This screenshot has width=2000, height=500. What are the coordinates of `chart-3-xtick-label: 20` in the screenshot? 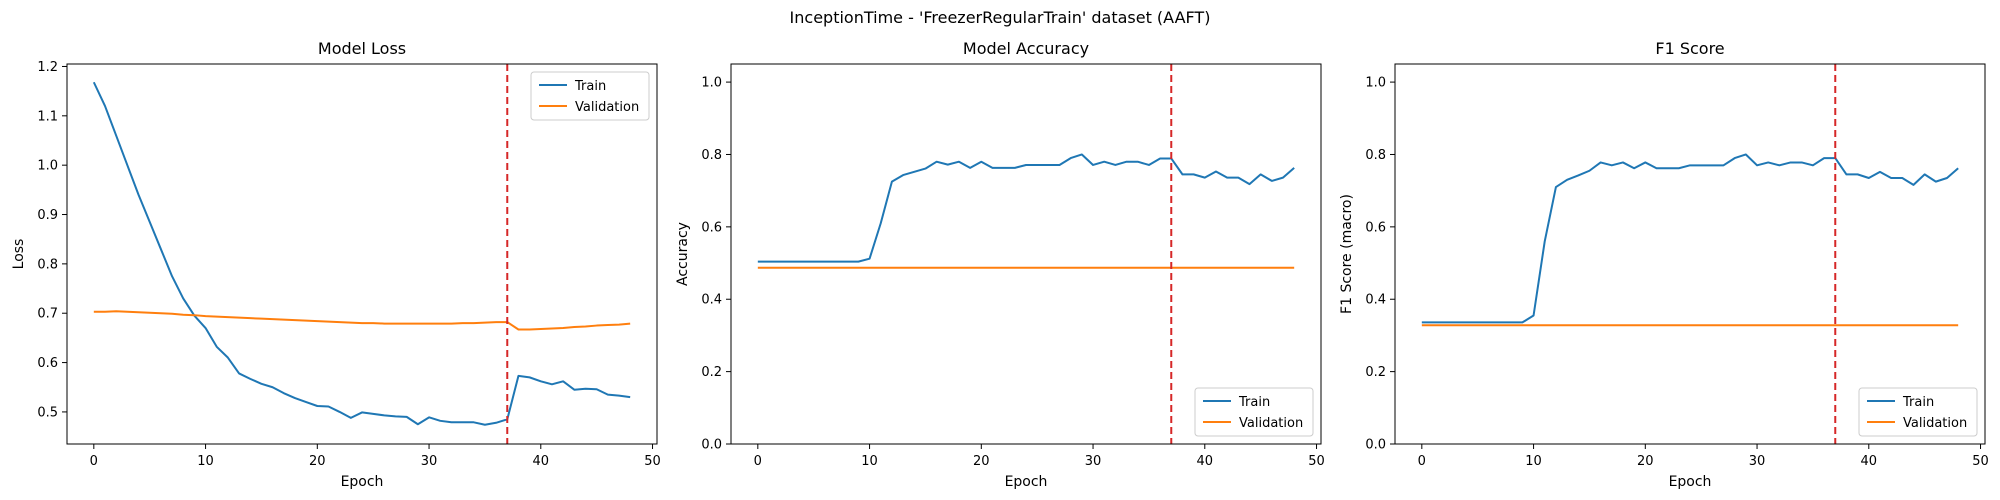 It's located at (1645, 461).